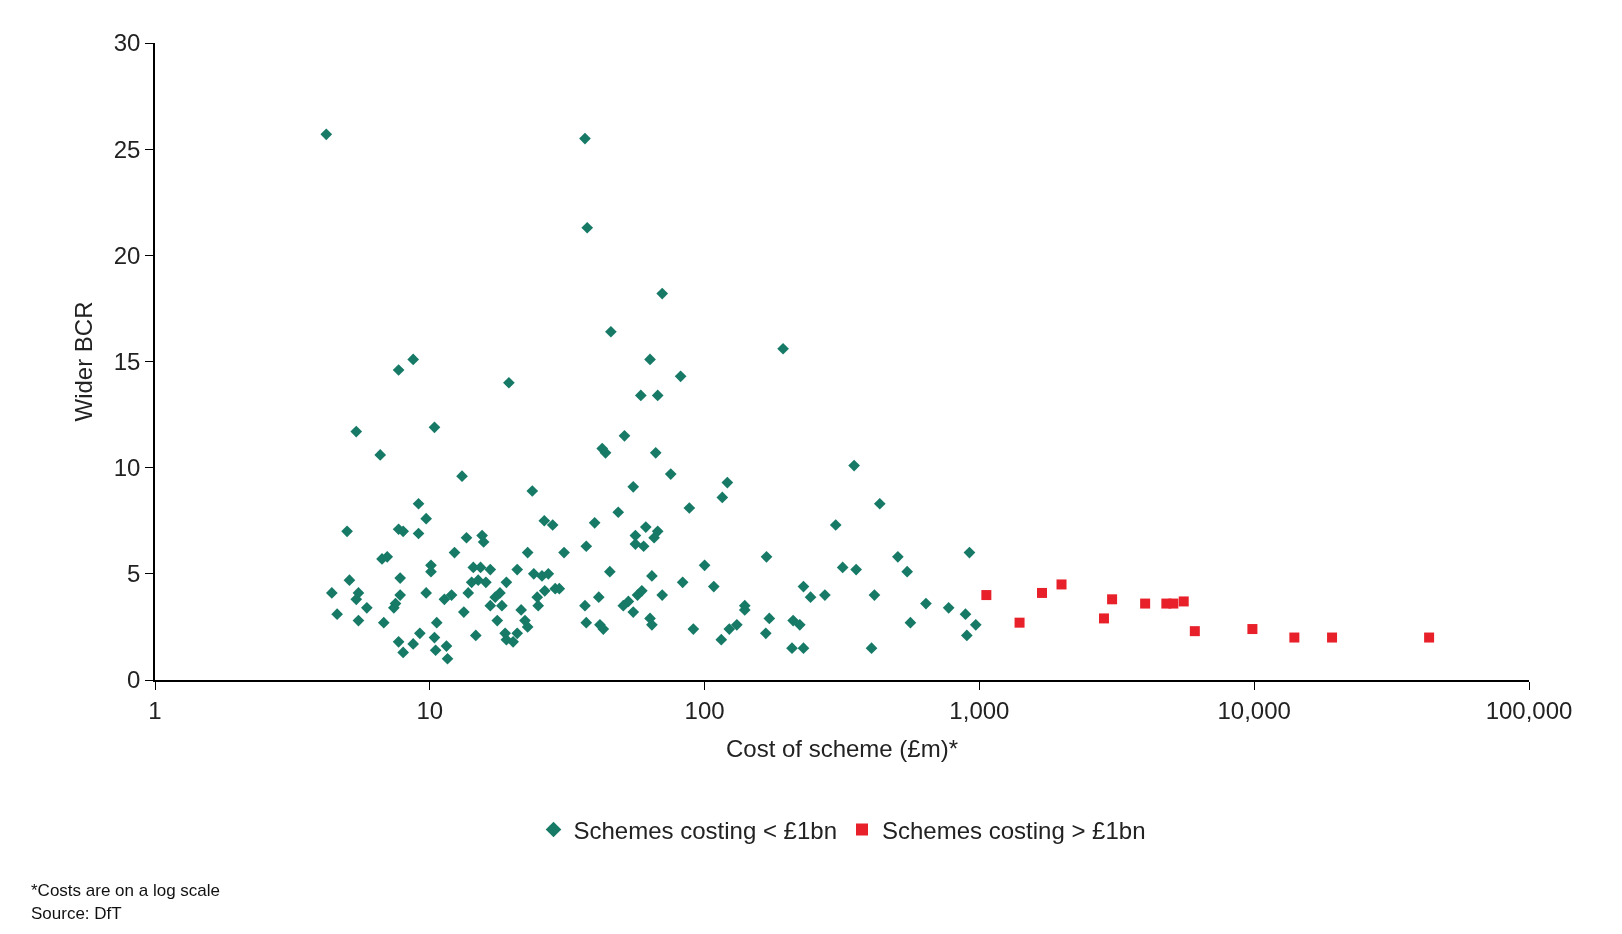 The width and height of the screenshot is (1622, 934). I want to click on x-tick-label: 10, so click(430, 710).